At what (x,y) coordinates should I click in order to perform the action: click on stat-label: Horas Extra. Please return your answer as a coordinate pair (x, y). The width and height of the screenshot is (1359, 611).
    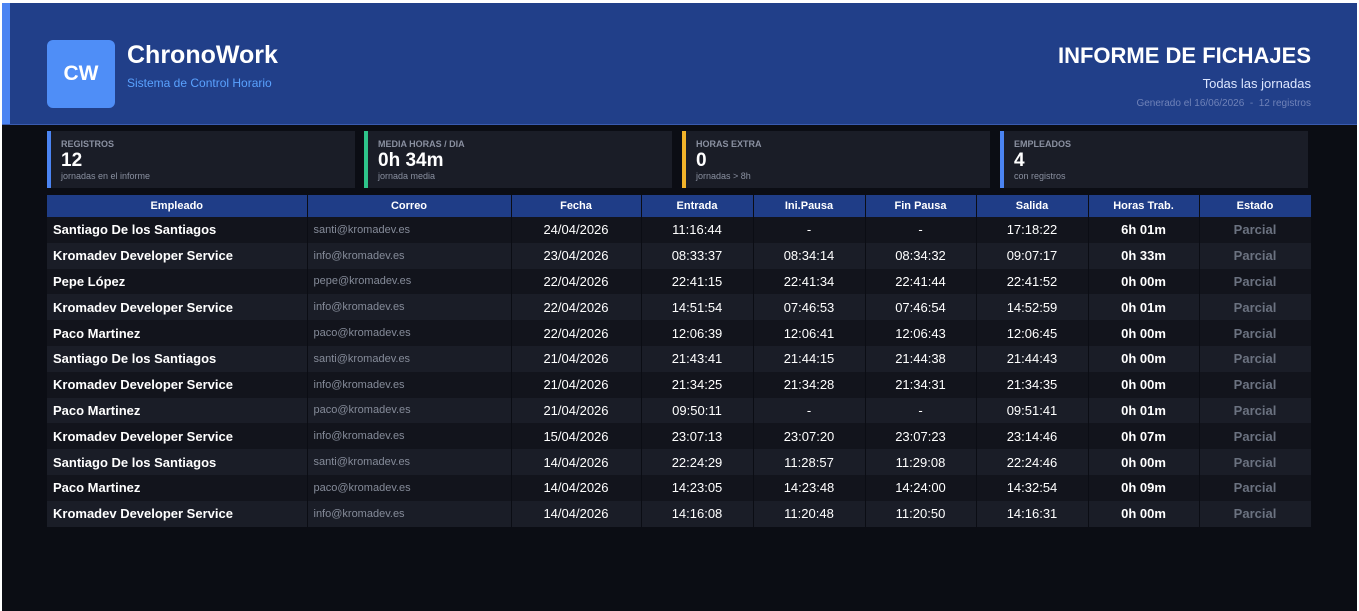
    Looking at the image, I should click on (729, 144).